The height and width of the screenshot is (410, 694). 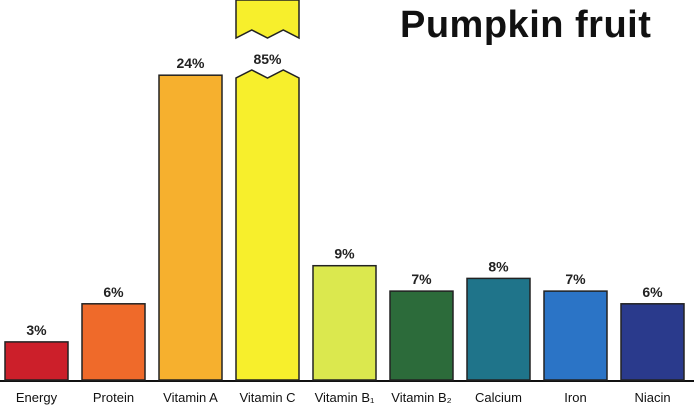 I want to click on bar-value-label-vitamin-c: 85%, so click(x=267, y=59).